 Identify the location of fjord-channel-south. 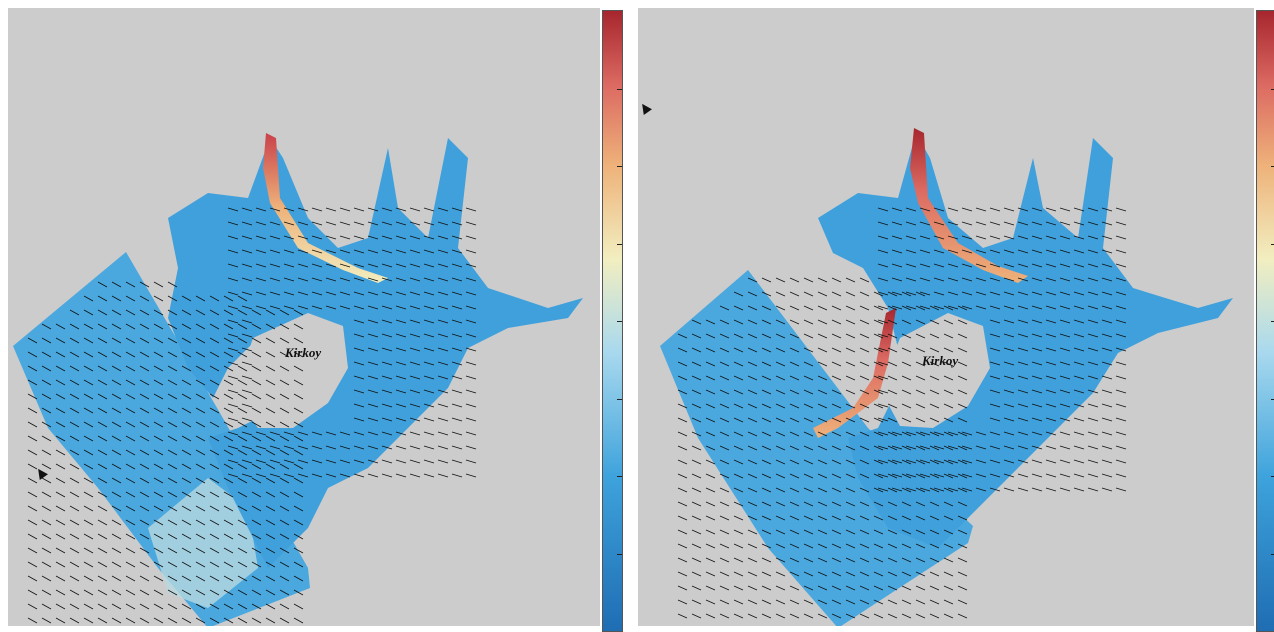
(854, 373).